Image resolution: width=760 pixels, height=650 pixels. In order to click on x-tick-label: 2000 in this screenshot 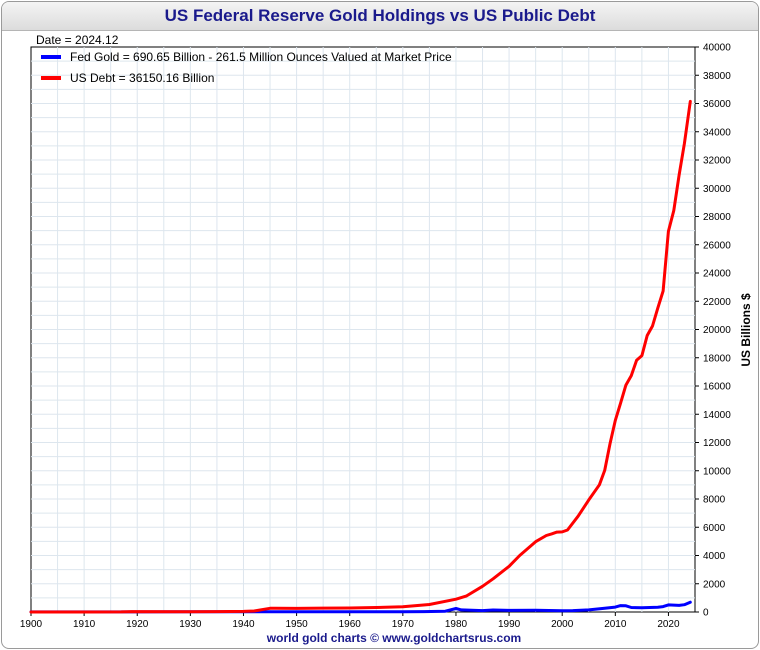, I will do `click(562, 624)`.